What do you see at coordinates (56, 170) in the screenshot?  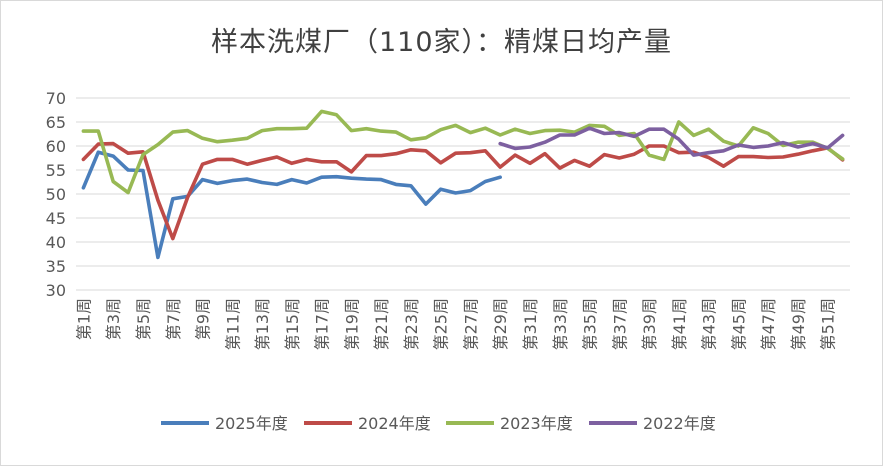 I see `y-tick-label: 55` at bounding box center [56, 170].